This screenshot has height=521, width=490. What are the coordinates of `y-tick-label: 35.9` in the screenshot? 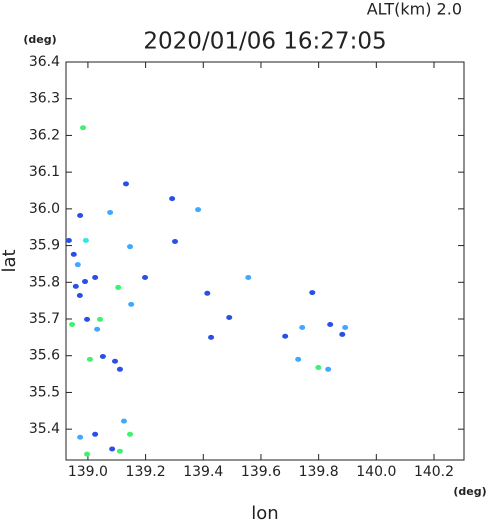 It's located at (44, 246).